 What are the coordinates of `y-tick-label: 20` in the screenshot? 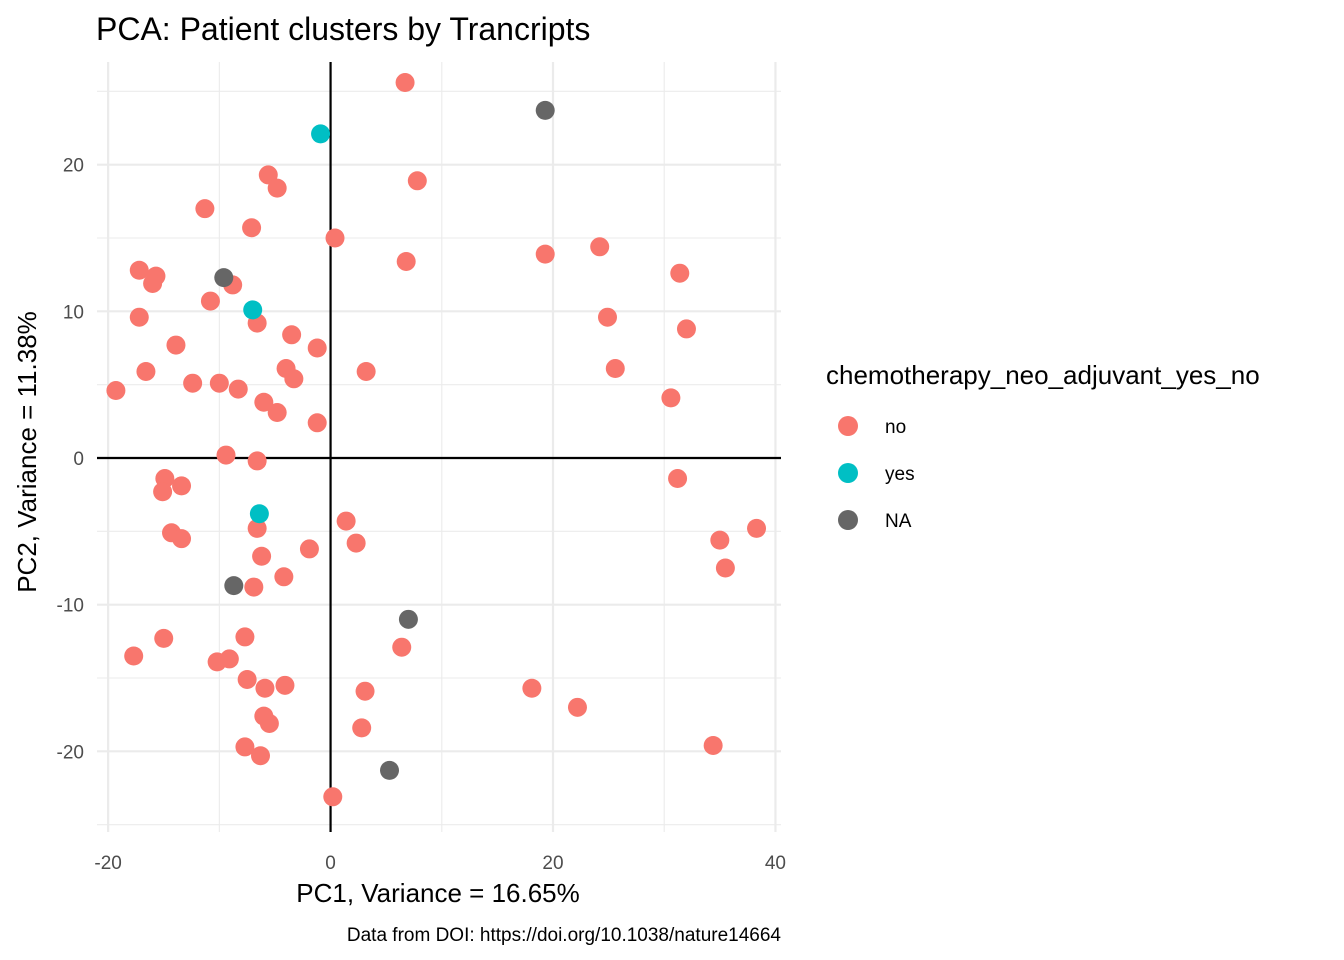 It's located at (73, 166).